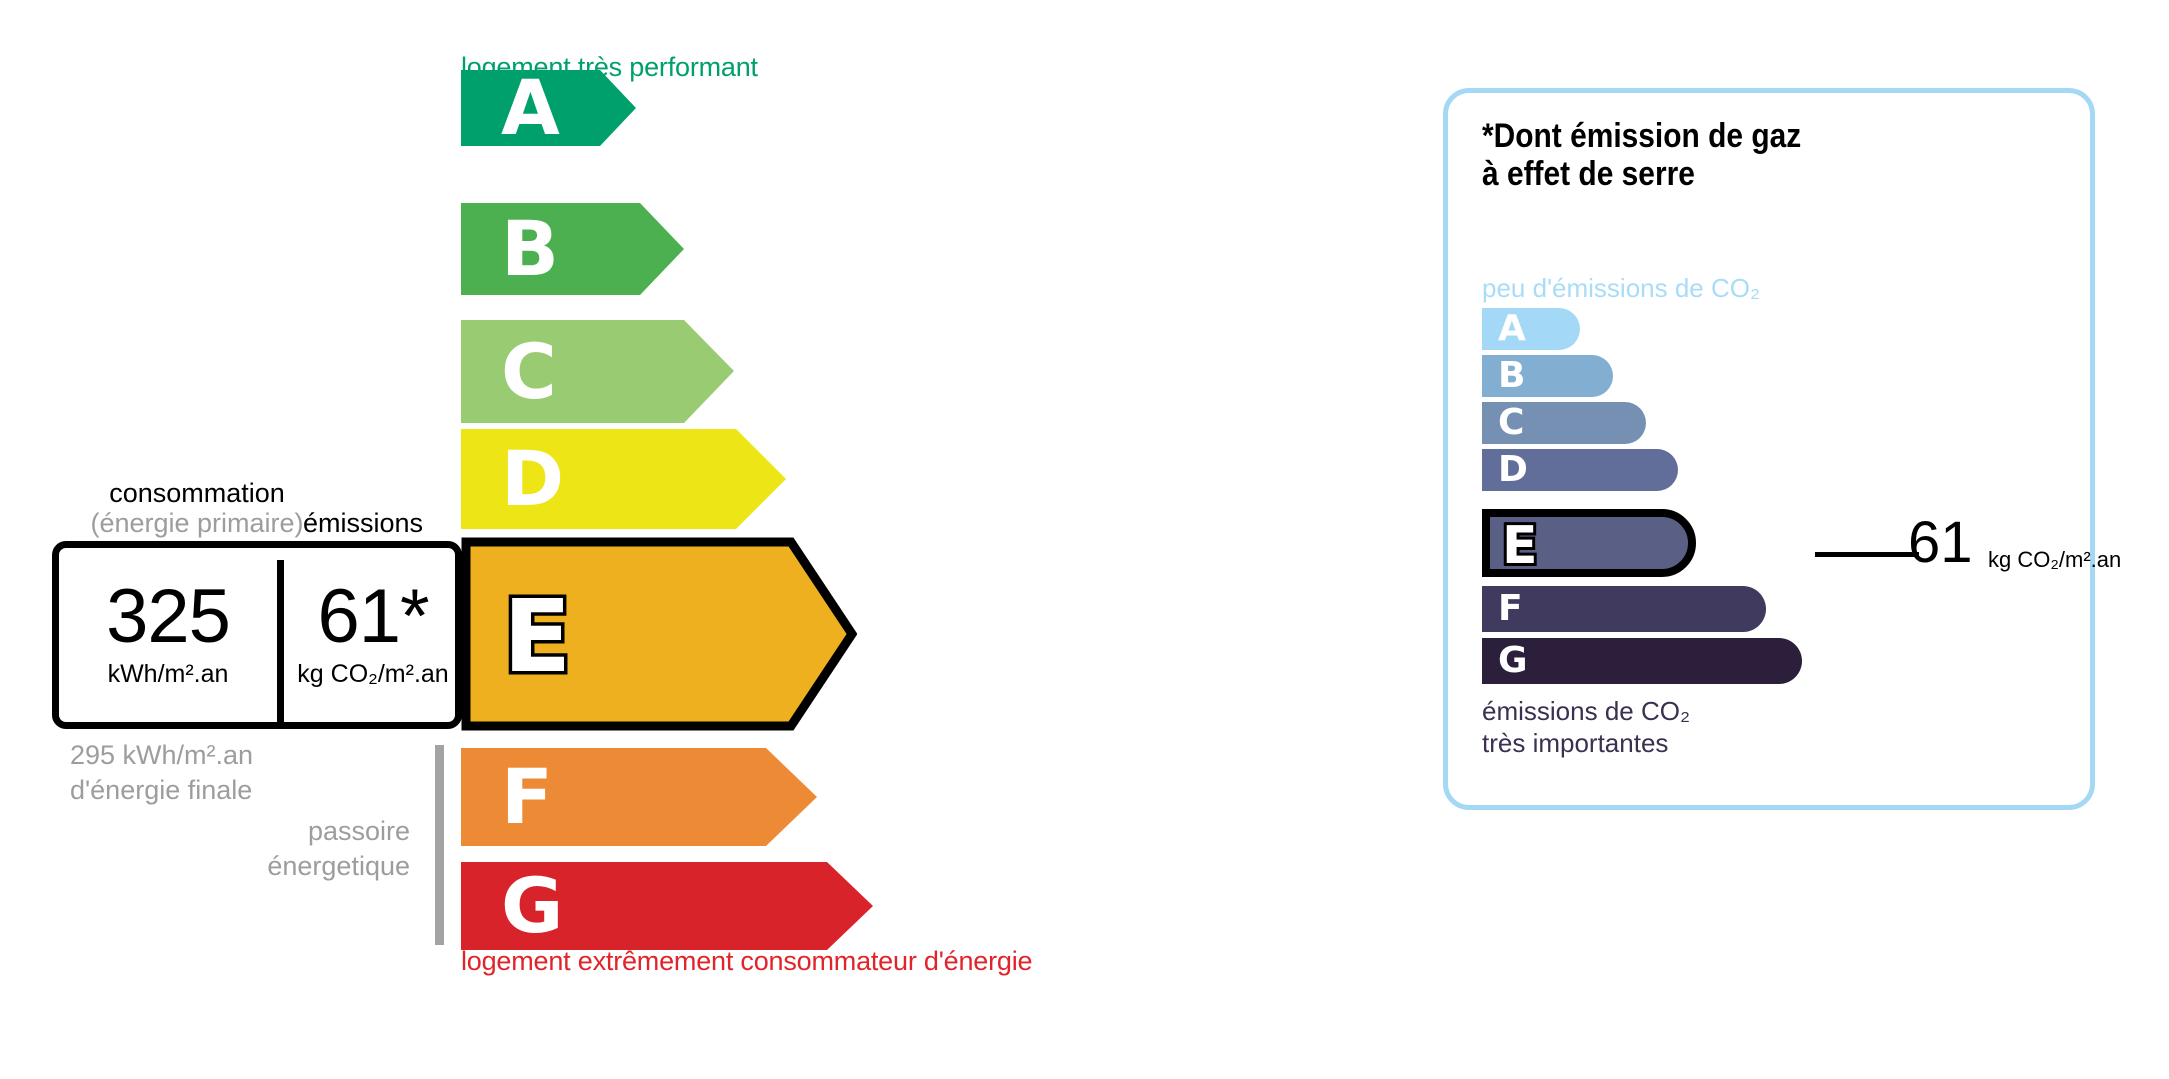  What do you see at coordinates (1867, 554) in the screenshot?
I see `co2-callout-leader-line` at bounding box center [1867, 554].